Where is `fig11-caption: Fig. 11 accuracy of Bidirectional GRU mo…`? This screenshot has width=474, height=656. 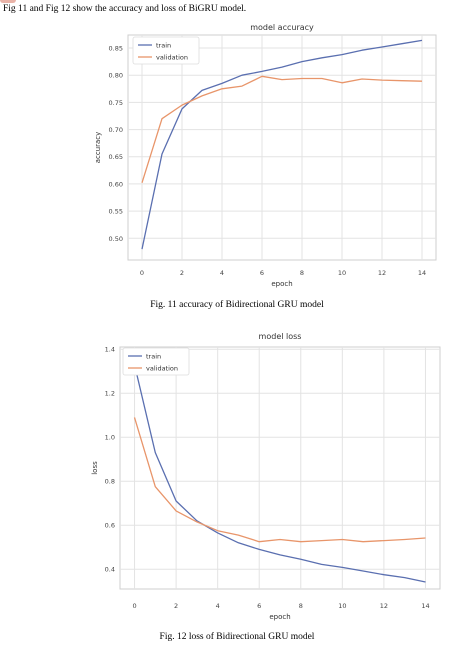 fig11-caption: Fig. 11 accuracy of Bidirectional GRU mo… is located at coordinates (237, 305).